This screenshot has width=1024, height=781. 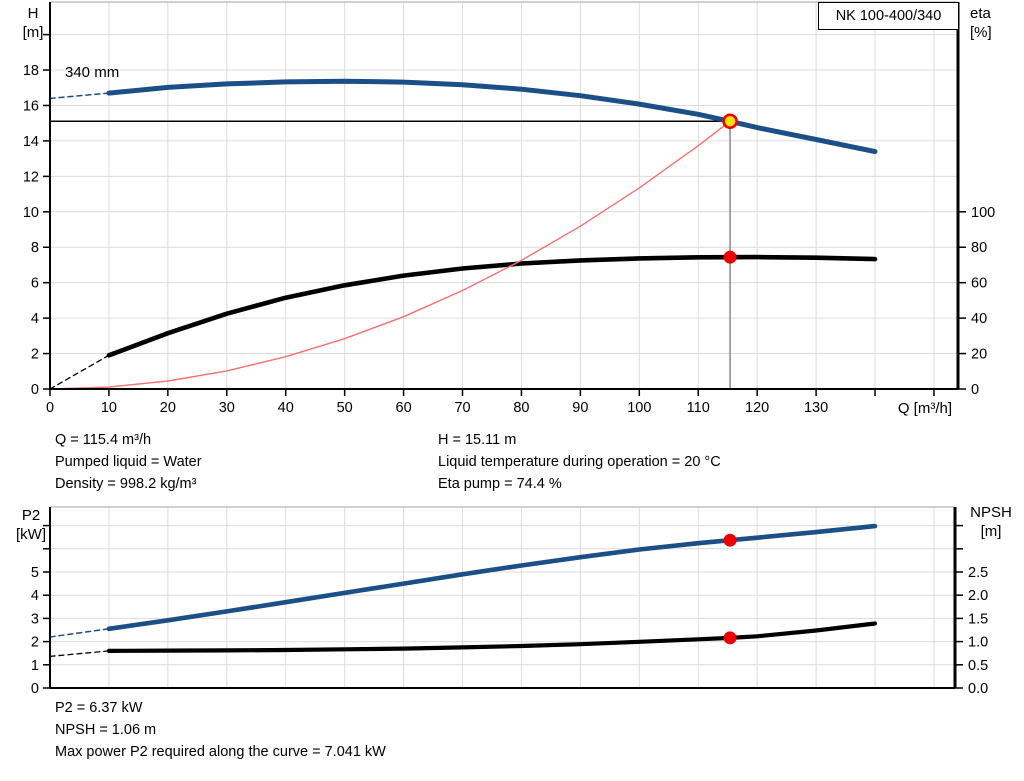 I want to click on x-tick-label: 50, so click(x=345, y=408).